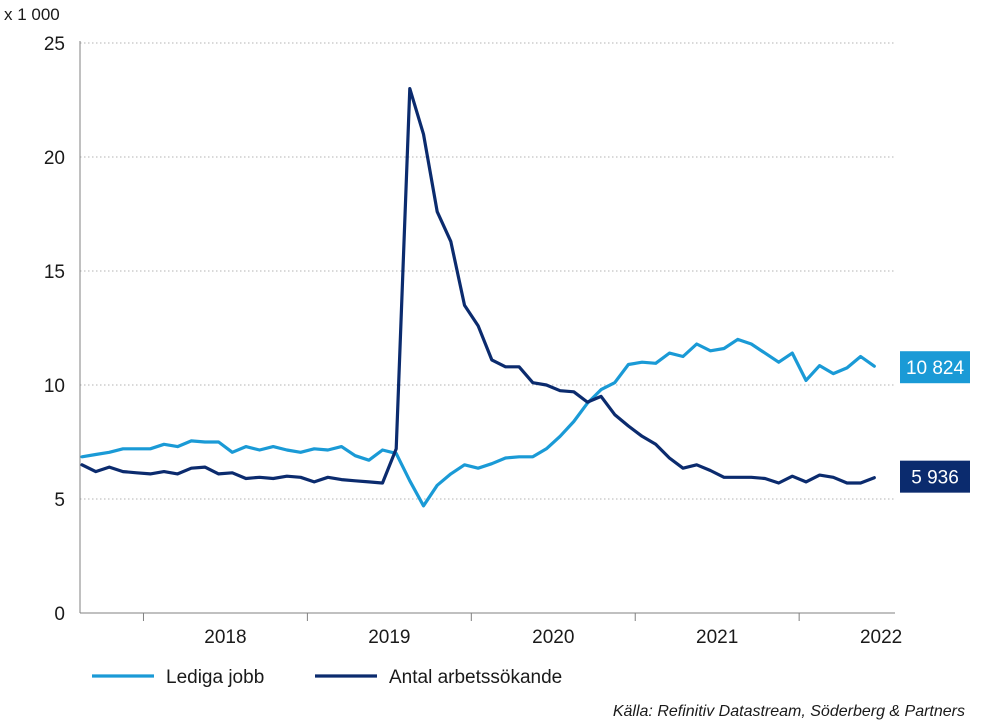 Image resolution: width=983 pixels, height=721 pixels. I want to click on x-tick-label: 2021, so click(717, 637).